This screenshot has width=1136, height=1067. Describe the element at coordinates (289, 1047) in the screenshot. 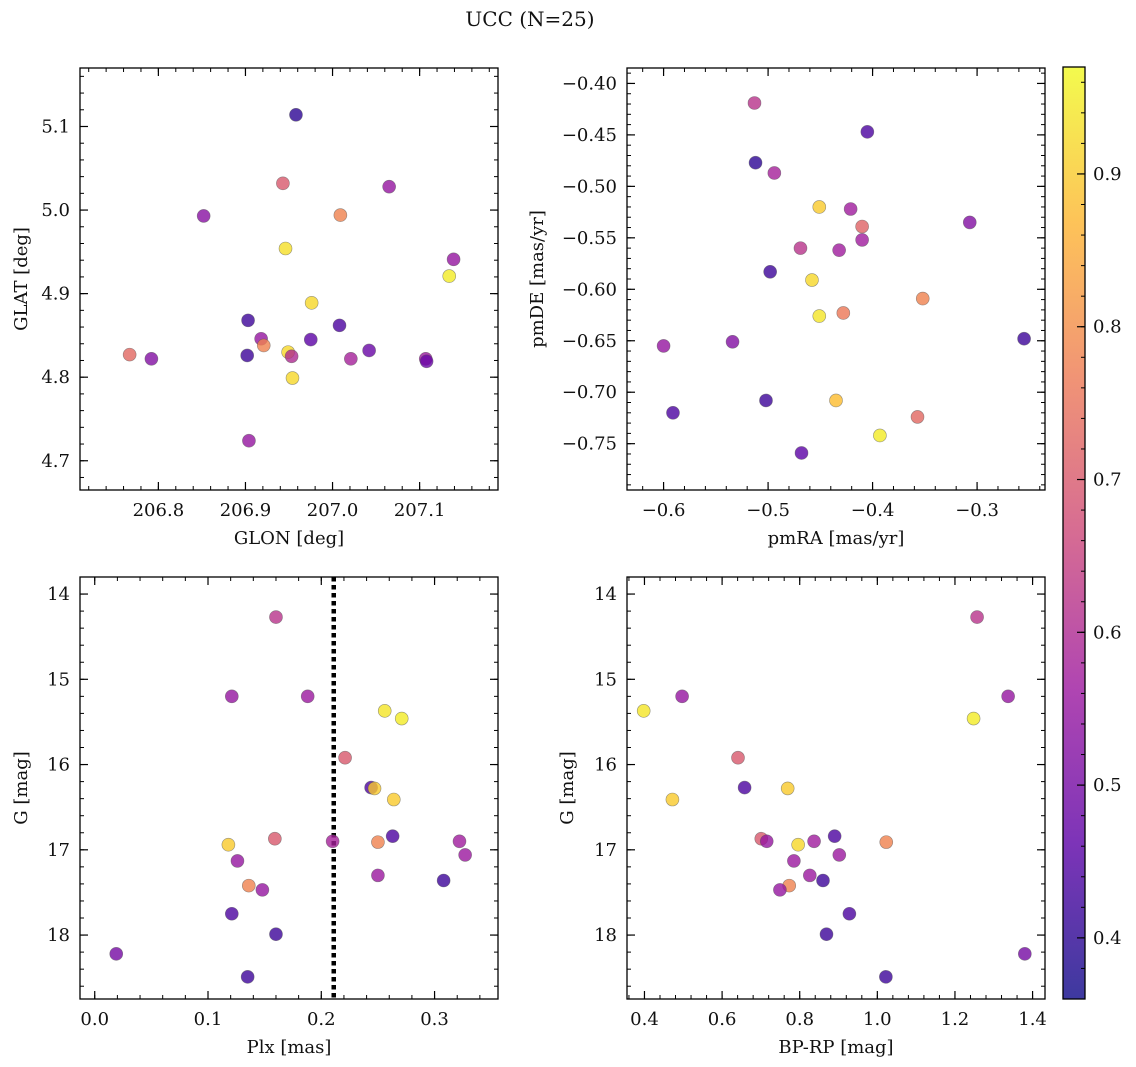

I see `x-axis-label: Plx [mas]` at that location.